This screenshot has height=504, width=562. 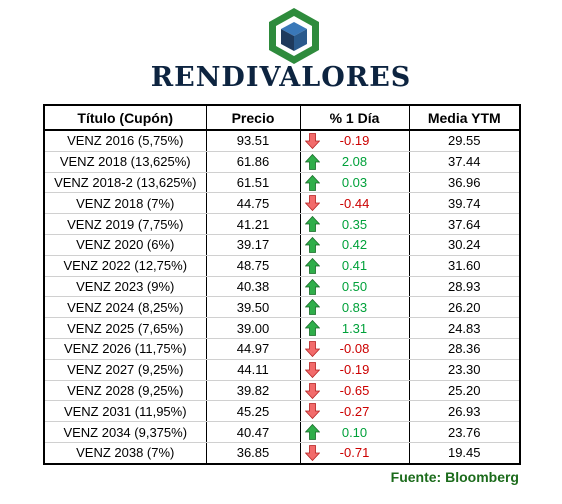 What do you see at coordinates (253, 307) in the screenshot?
I see `bond-price: 39.50` at bounding box center [253, 307].